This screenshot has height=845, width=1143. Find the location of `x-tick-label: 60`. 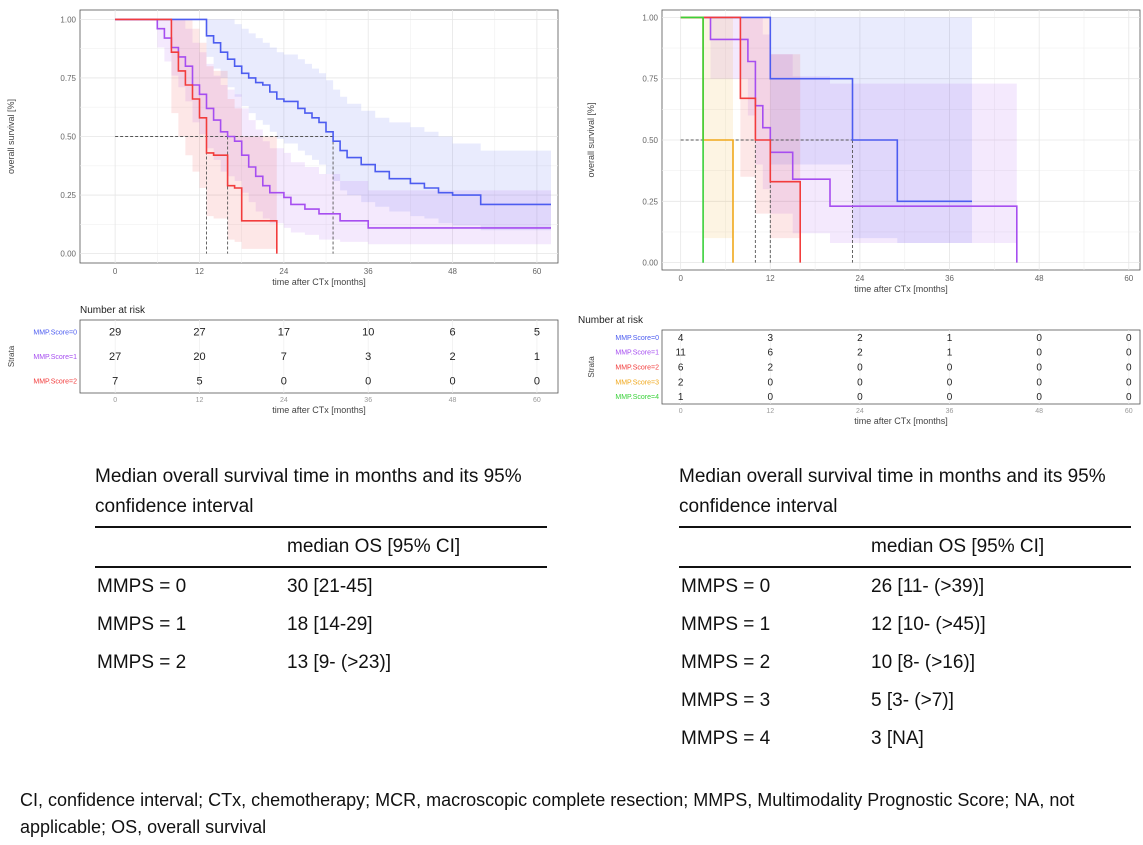

x-tick-label: 60 is located at coordinates (536, 271).